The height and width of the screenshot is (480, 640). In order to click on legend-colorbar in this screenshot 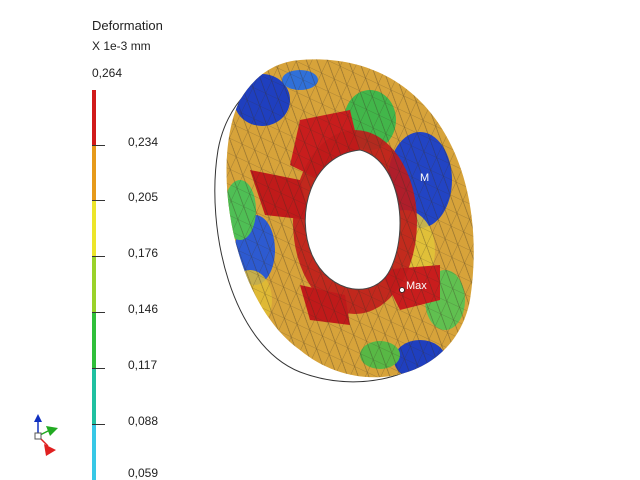, I will do `click(94, 285)`.